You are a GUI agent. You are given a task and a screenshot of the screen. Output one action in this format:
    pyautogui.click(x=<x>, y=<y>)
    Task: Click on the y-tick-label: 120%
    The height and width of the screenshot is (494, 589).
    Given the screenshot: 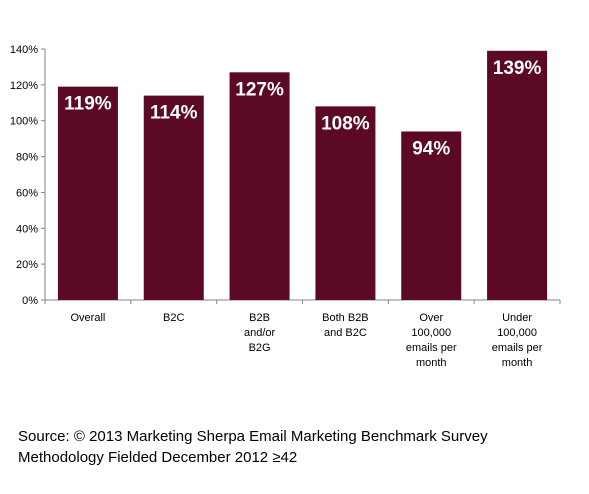 What is the action you would take?
    pyautogui.click(x=24, y=86)
    